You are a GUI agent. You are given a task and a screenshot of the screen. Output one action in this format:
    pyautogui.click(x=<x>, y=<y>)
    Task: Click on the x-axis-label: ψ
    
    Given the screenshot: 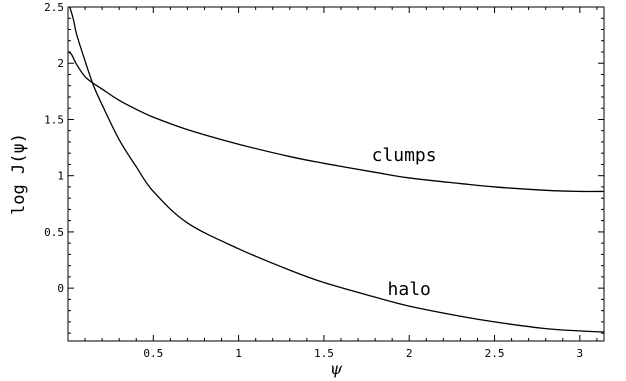 What is the action you would take?
    pyautogui.click(x=336, y=368)
    